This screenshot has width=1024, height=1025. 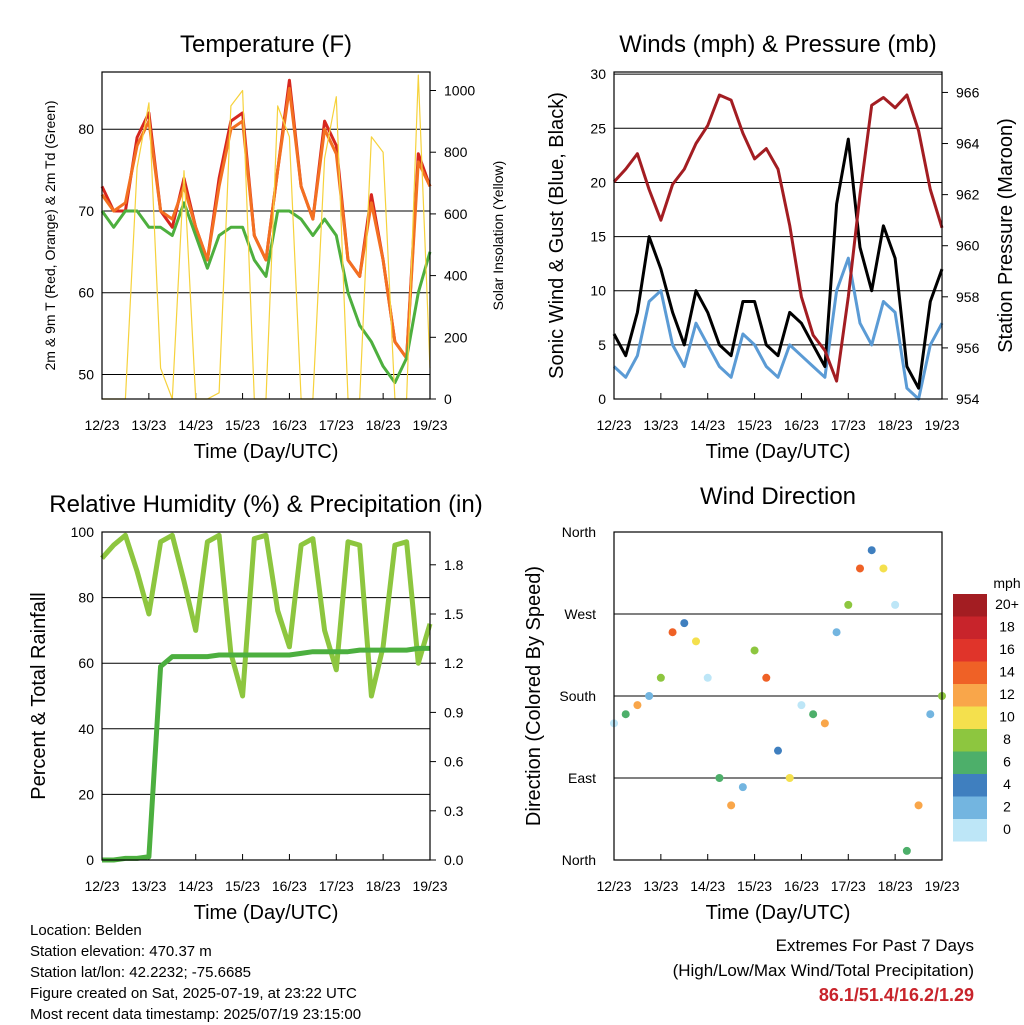 I want to click on y-axis-label: Percent & Total Rainfall, so click(x=39, y=696).